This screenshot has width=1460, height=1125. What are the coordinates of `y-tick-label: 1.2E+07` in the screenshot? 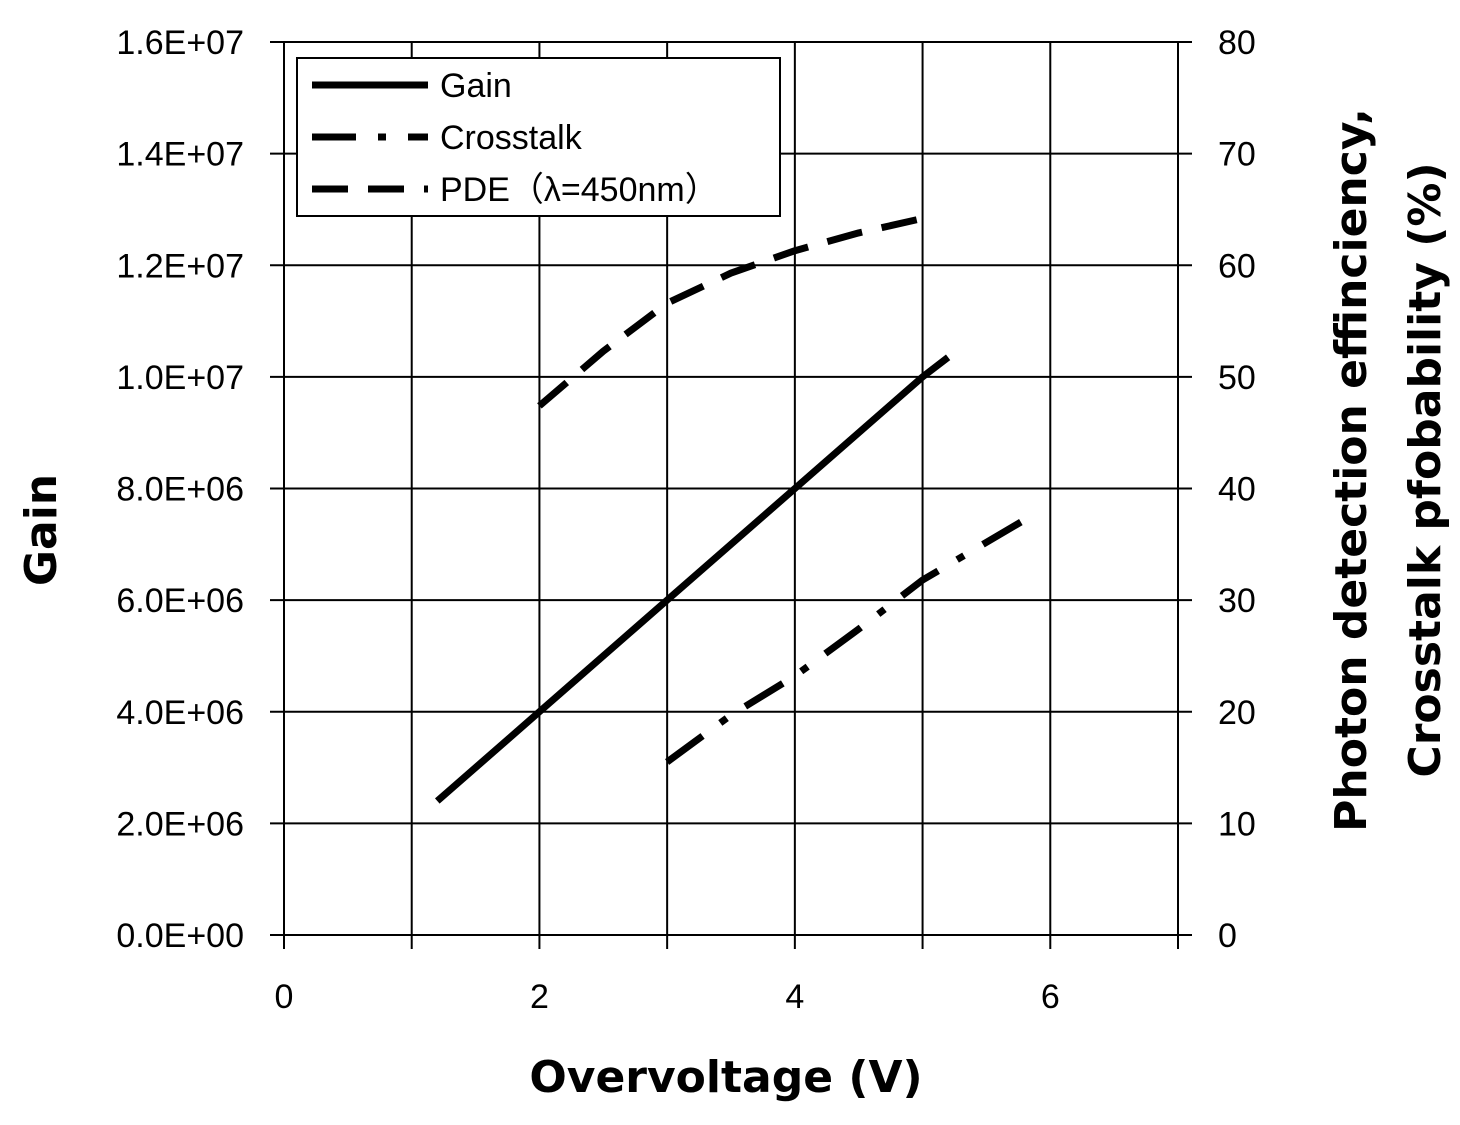 It's located at (180, 266).